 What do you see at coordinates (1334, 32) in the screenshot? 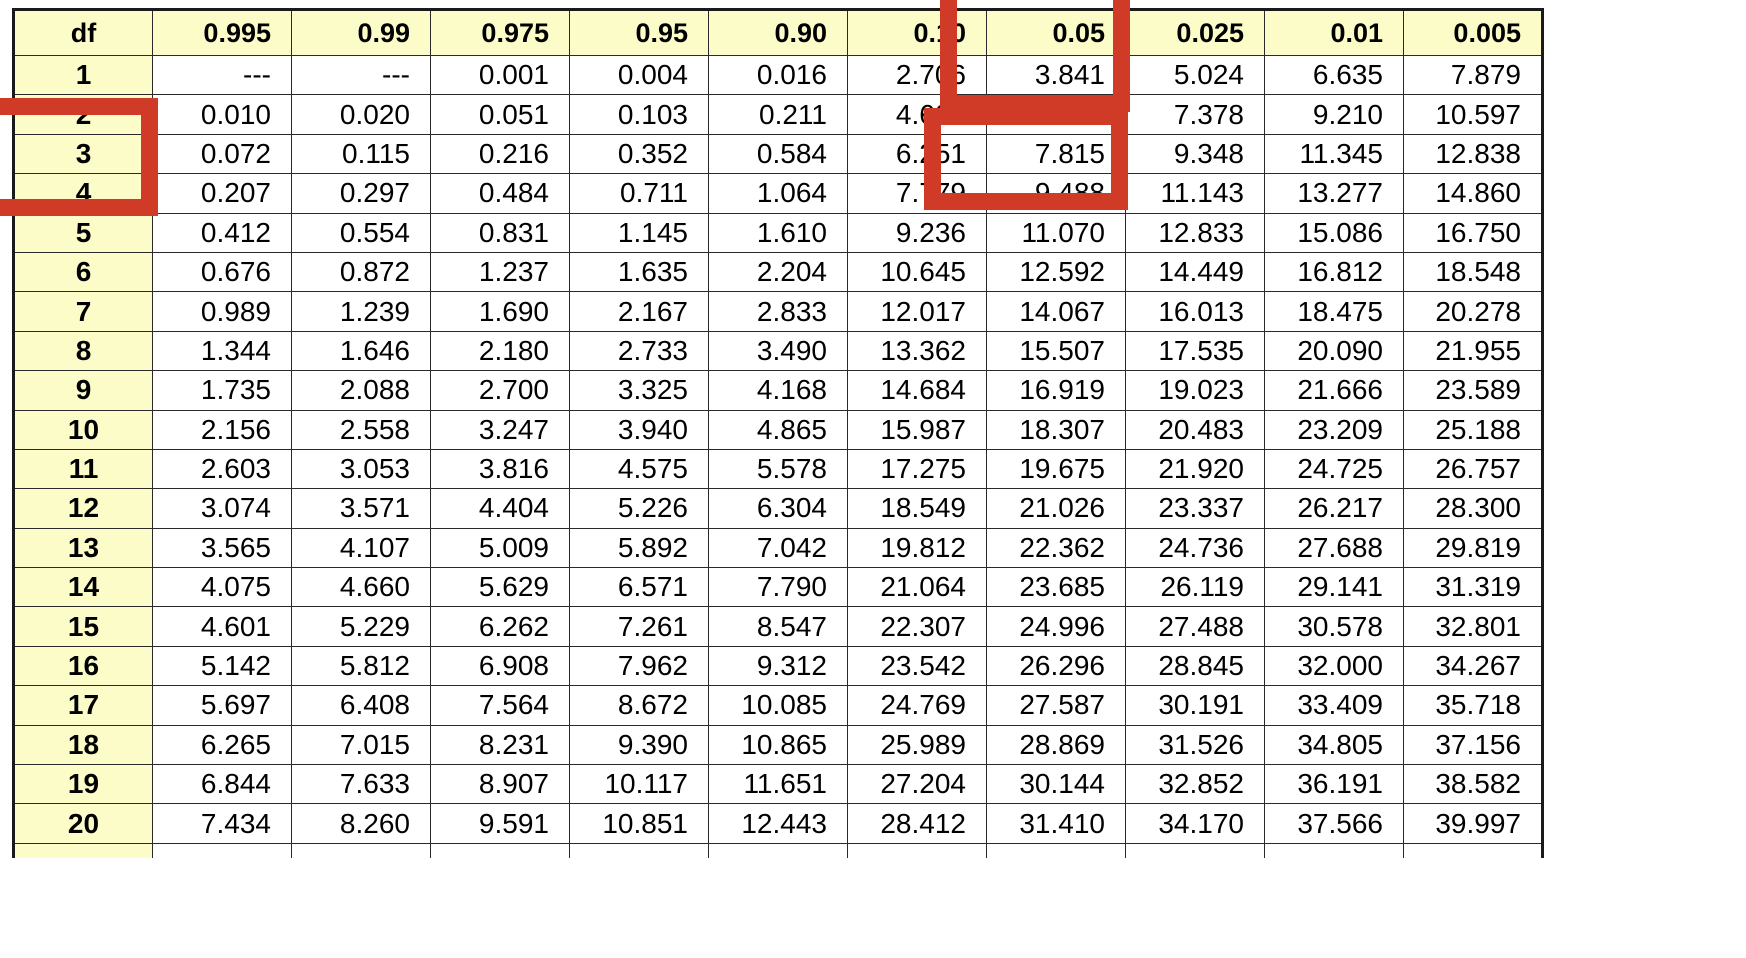
I see `column-header-0-01: 0.01` at bounding box center [1334, 32].